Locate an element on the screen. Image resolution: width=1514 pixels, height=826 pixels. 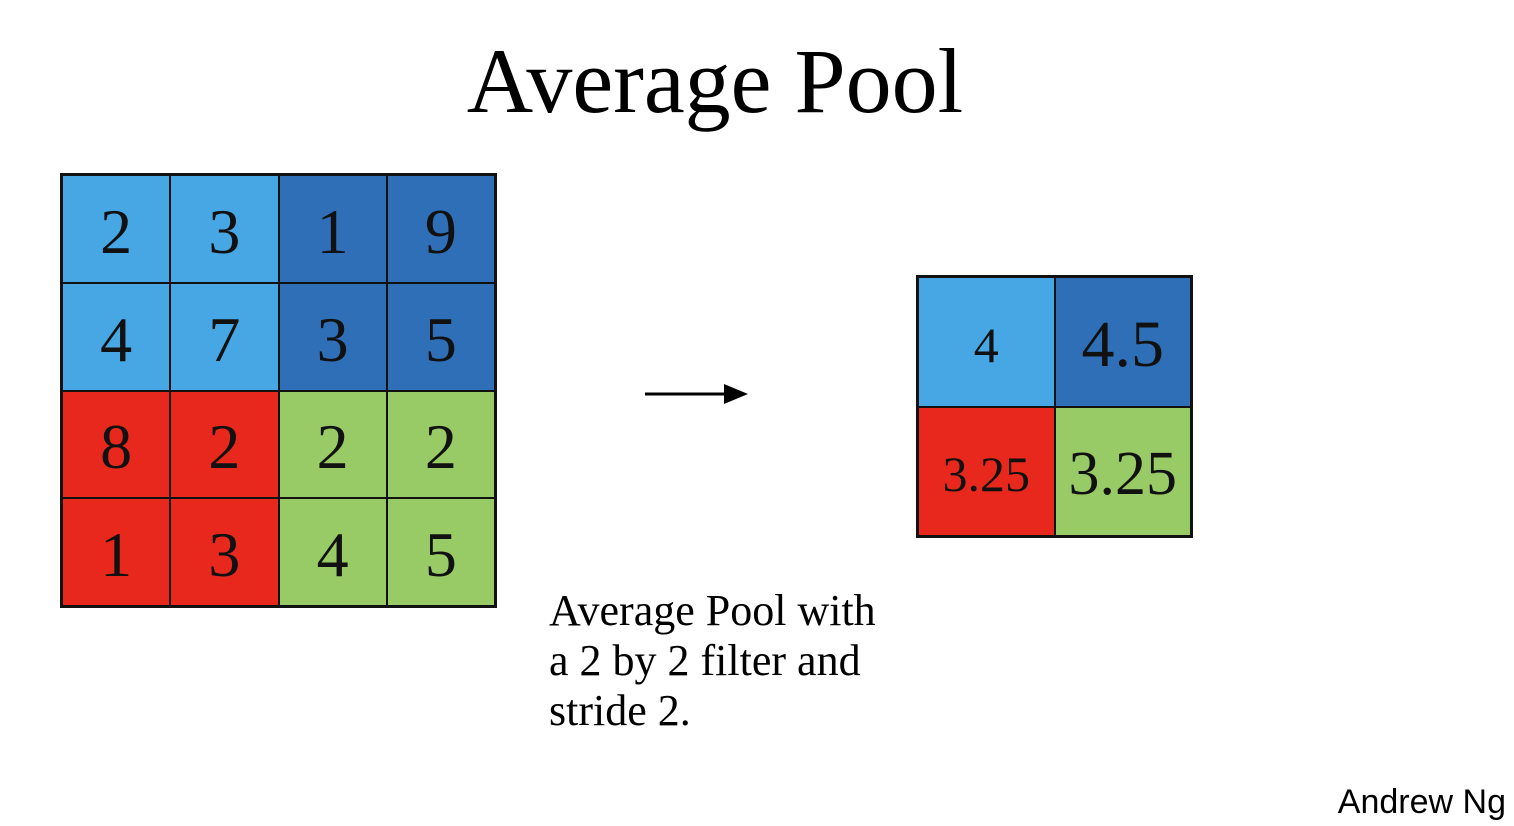
caption-line-2: a 2 by 2 filter and is located at coordinates (705, 660).